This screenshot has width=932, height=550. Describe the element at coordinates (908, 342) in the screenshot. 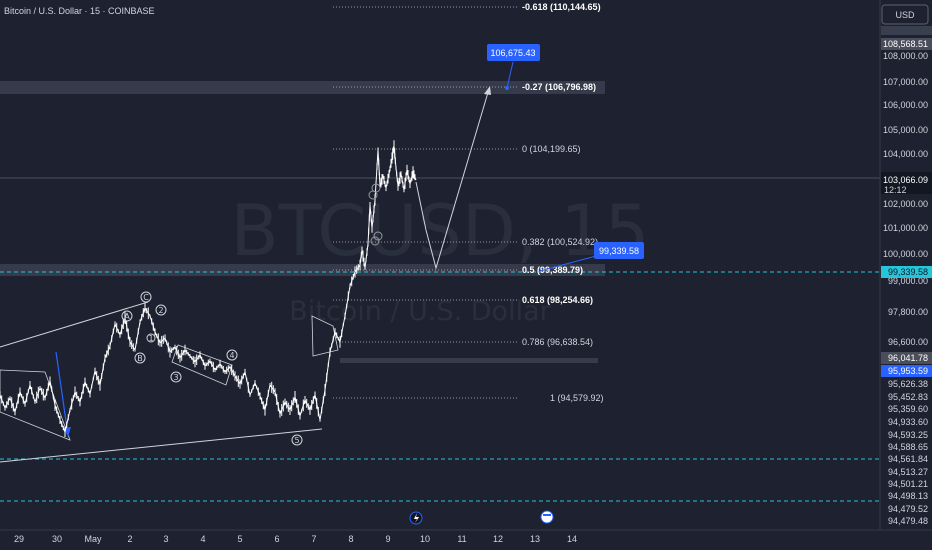

I see `y-tick-96600: 96,600.00` at that location.